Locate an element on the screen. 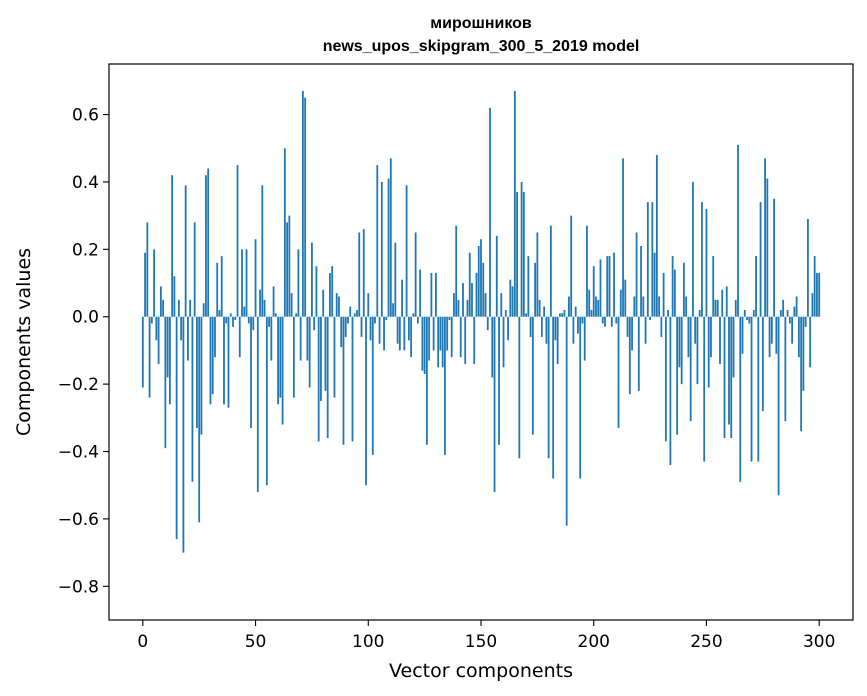 The height and width of the screenshot is (696, 867). chart-subtitle: news_upos_skipgram_300_5_2019 model is located at coordinates (481, 46).